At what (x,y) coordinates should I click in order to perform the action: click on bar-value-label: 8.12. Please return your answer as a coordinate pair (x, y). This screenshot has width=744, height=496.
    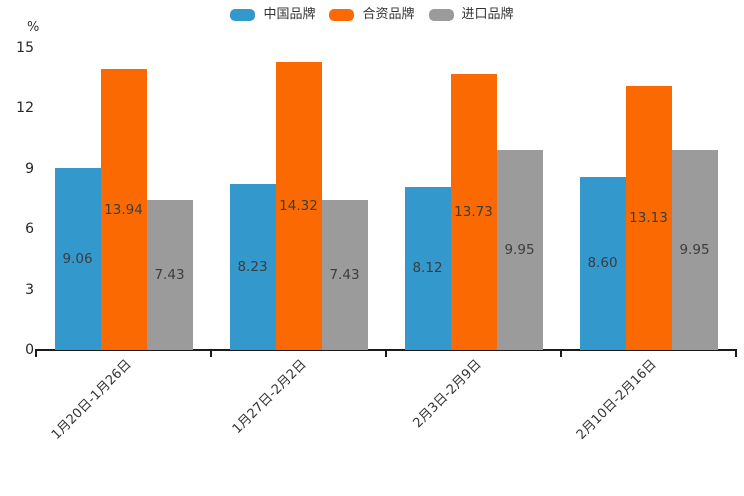
    Looking at the image, I should click on (427, 268).